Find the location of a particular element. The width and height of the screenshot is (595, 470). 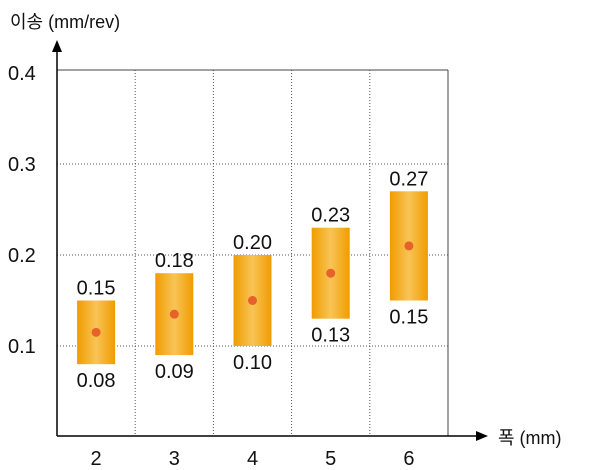

x-tick-label: 6 is located at coordinates (408, 459).